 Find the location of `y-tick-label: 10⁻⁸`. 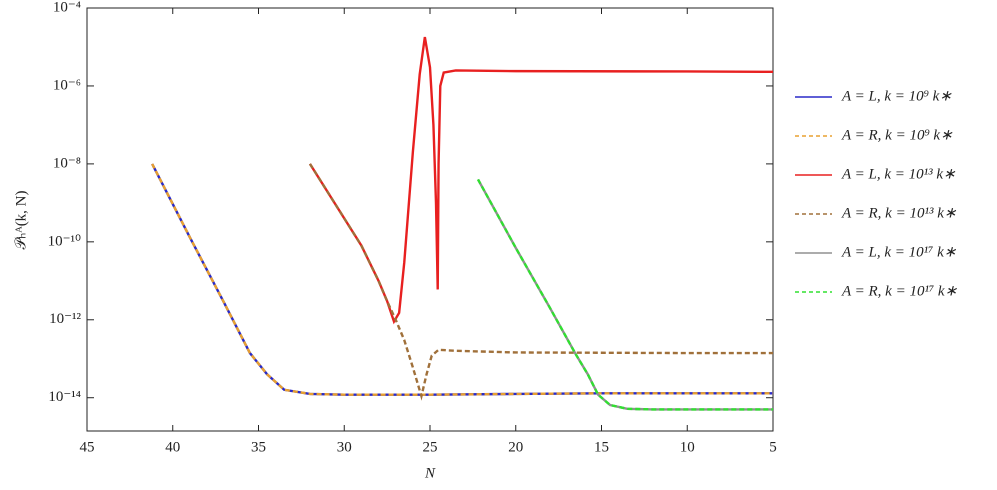

y-tick-label: 10⁻⁸ is located at coordinates (67, 163).